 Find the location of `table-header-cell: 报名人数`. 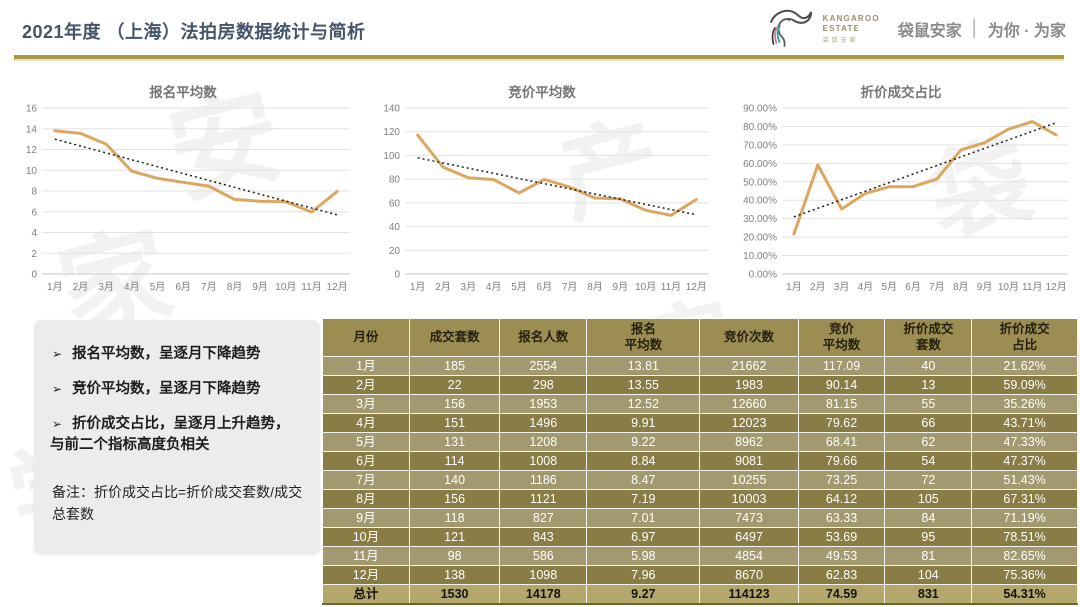

table-header-cell: 报名人数 is located at coordinates (543, 337).